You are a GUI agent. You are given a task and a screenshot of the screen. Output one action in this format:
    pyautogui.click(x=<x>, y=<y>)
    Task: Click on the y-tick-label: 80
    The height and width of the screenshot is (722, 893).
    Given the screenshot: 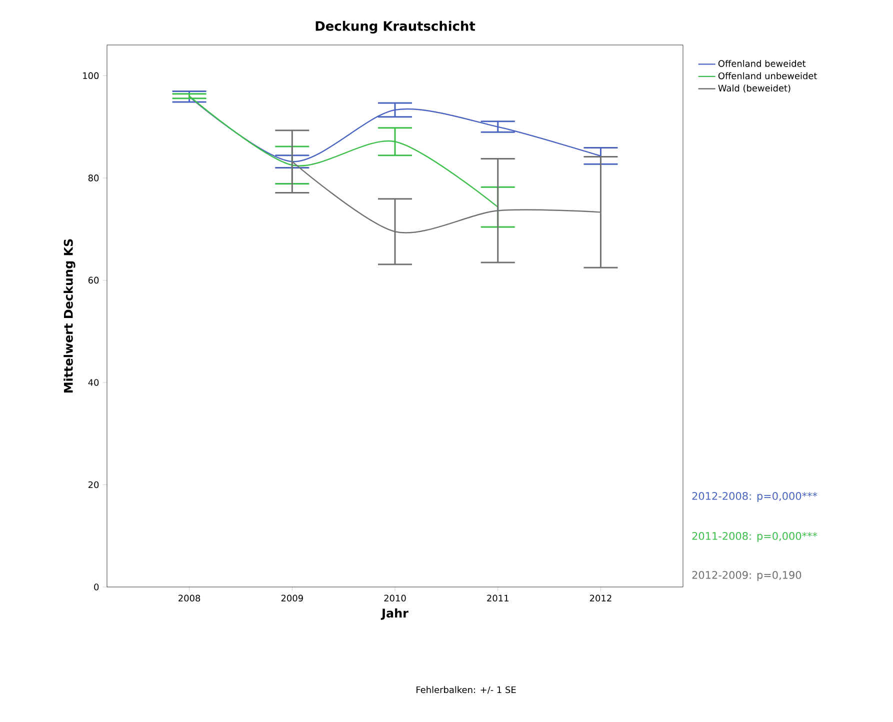 What is the action you would take?
    pyautogui.click(x=93, y=178)
    